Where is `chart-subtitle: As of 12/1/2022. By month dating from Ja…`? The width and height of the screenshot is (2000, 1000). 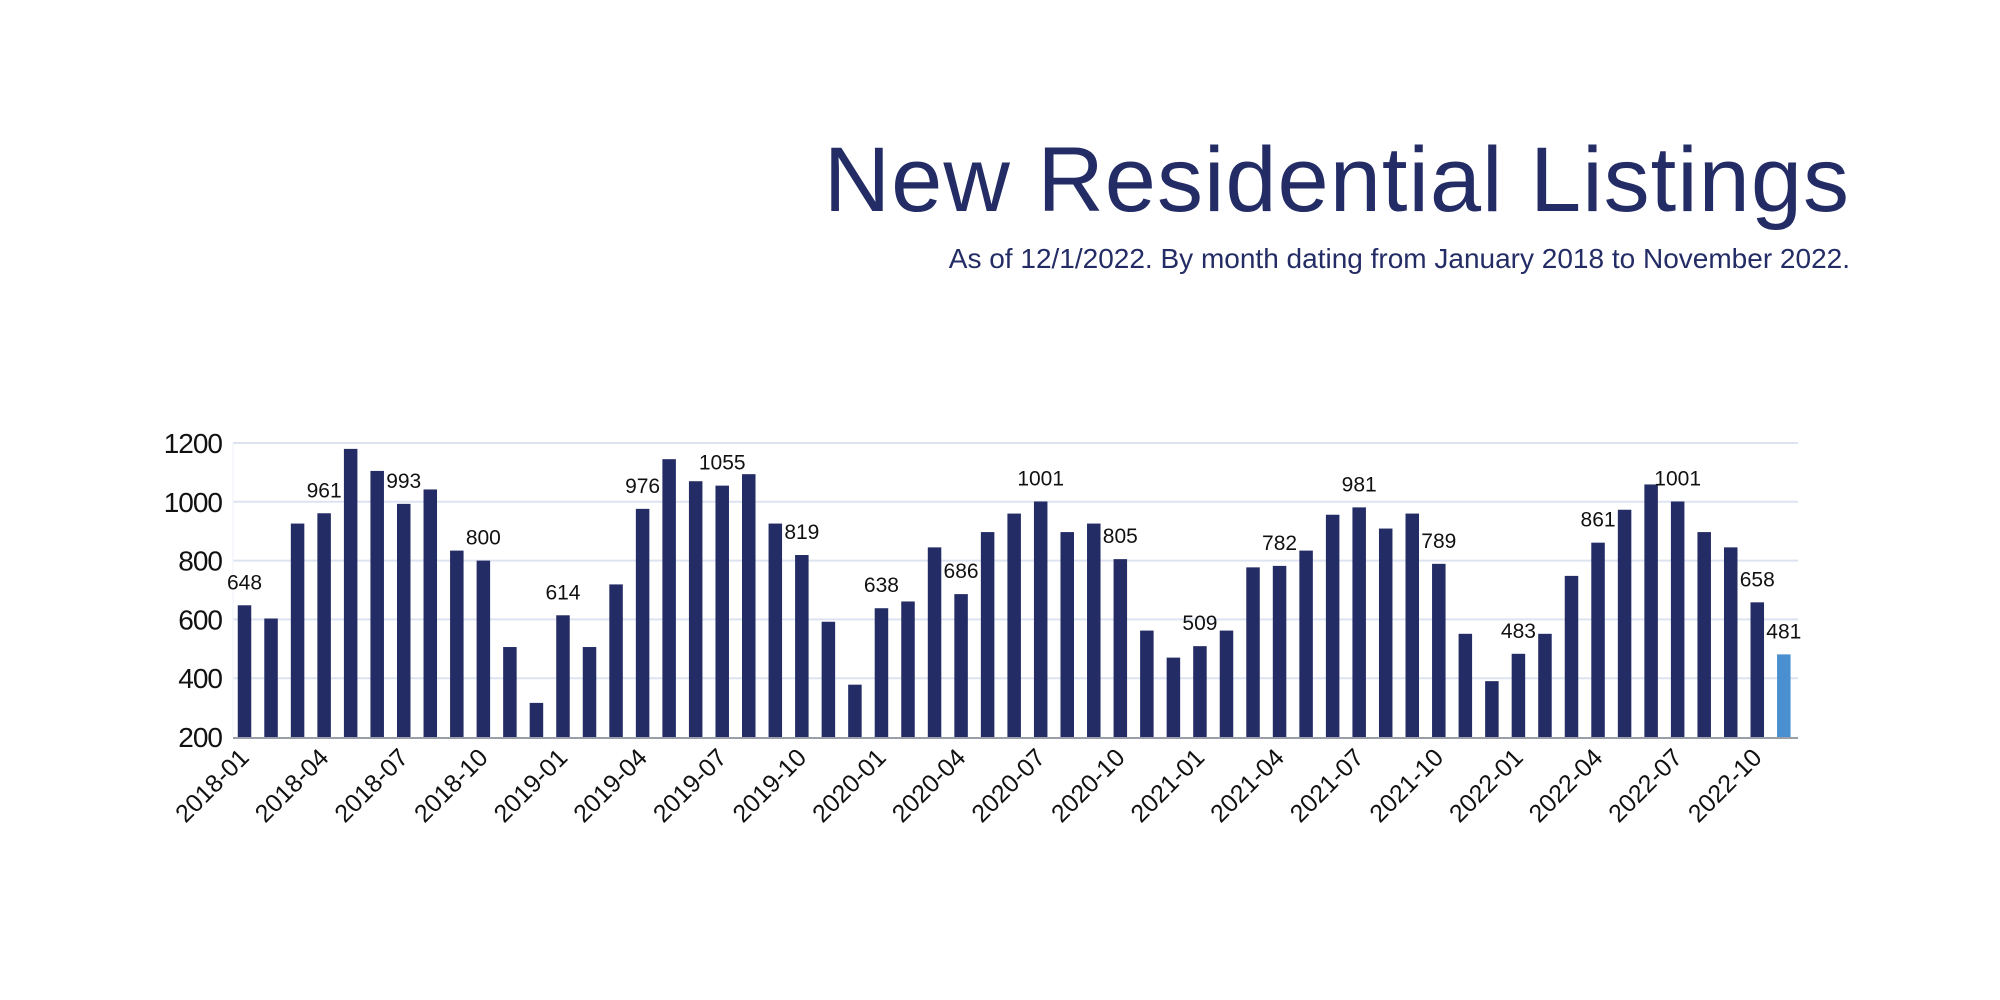 chart-subtitle: As of 12/1/2022. By month dating from Ja… is located at coordinates (1399, 258).